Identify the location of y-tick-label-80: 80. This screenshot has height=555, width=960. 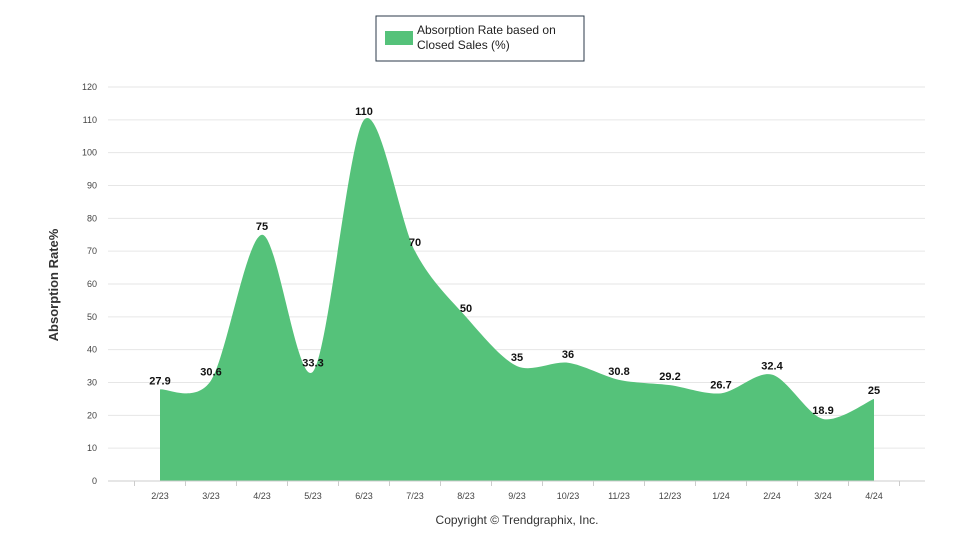
(92, 218).